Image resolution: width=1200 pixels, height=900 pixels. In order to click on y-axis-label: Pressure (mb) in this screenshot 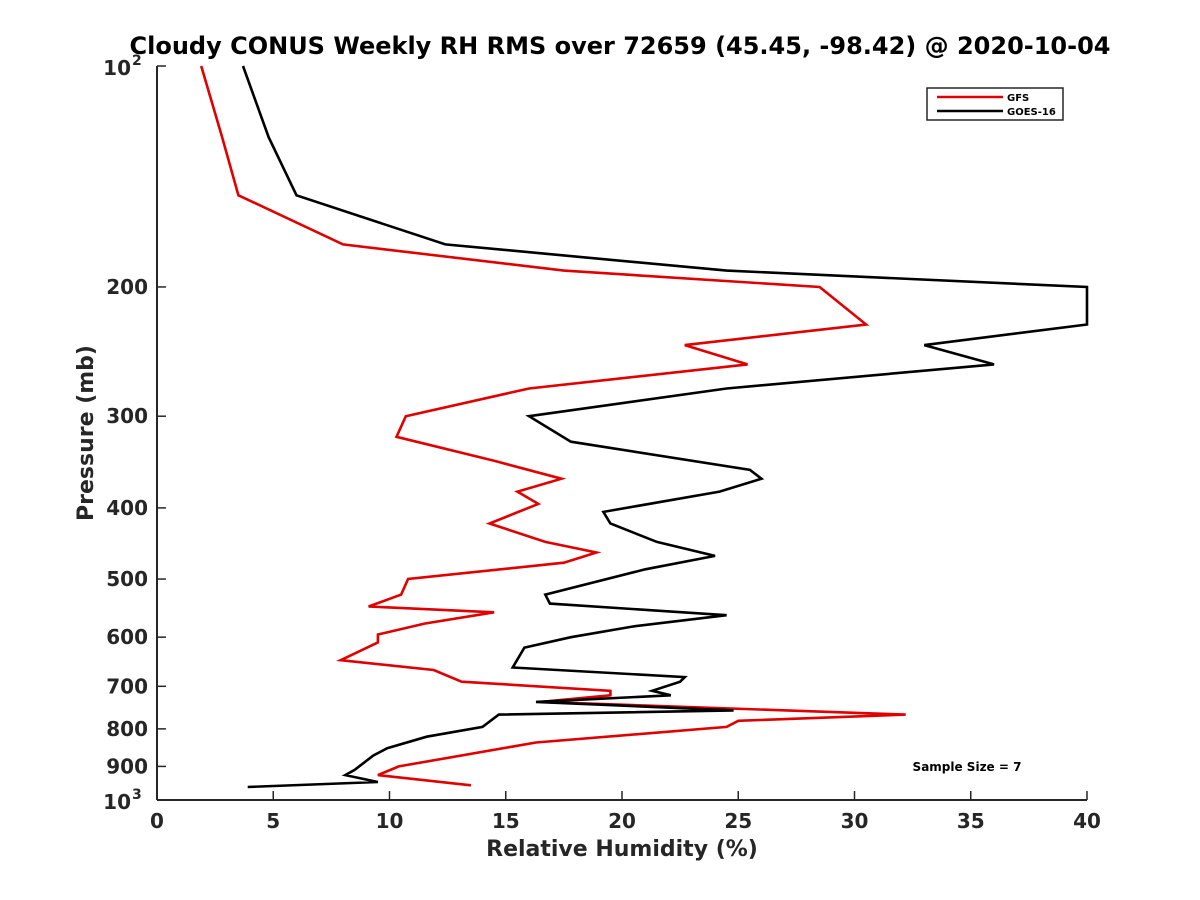, I will do `click(86, 433)`.